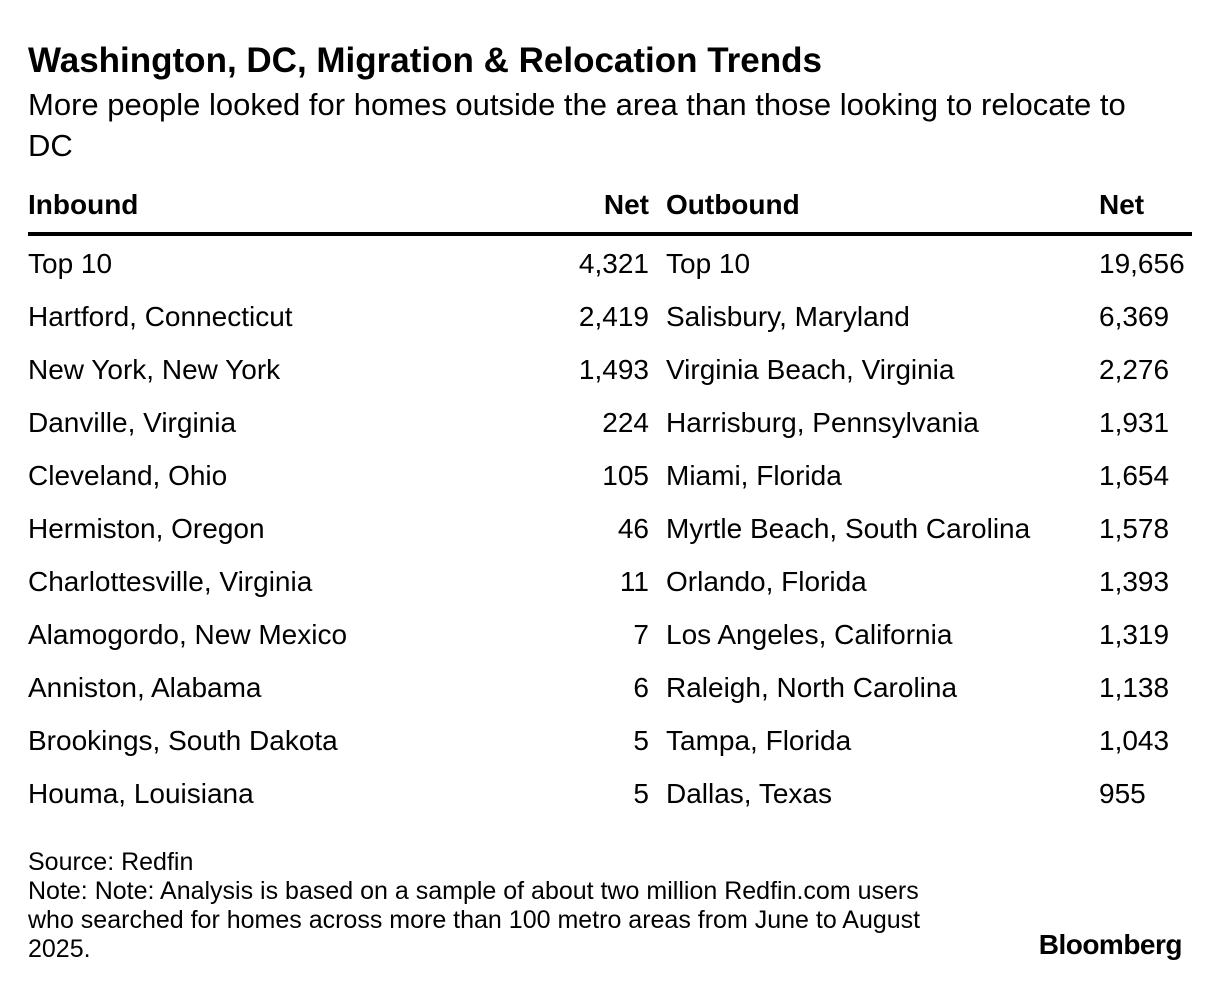 The width and height of the screenshot is (1220, 990). Describe the element at coordinates (1134, 740) in the screenshot. I see `outbound-net-value: 1,043` at that location.